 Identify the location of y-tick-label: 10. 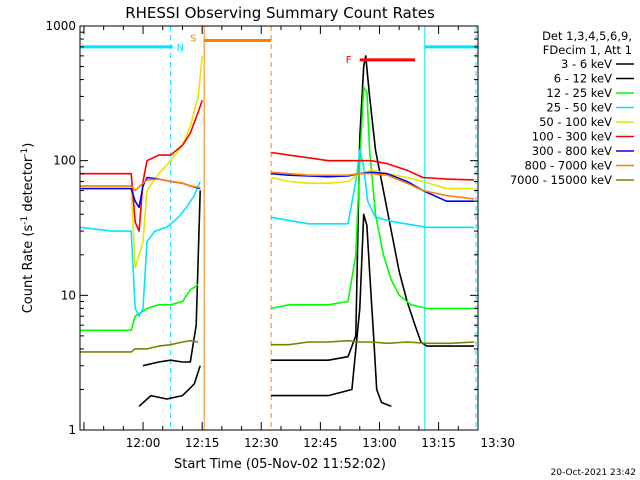
(68, 295).